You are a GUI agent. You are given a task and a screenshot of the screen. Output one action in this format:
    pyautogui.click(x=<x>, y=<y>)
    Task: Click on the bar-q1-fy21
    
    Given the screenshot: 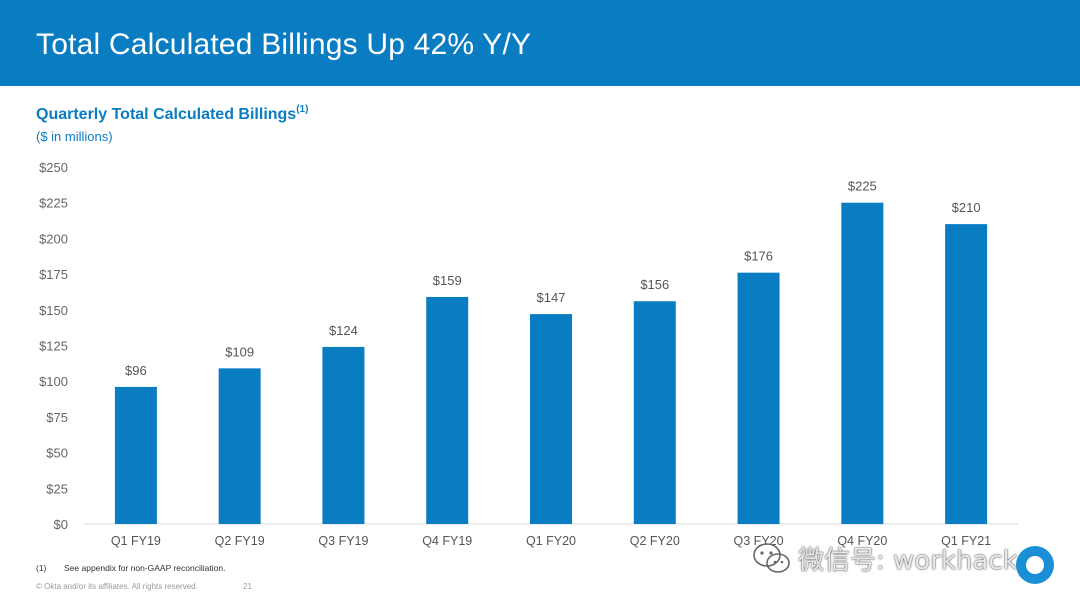 What is the action you would take?
    pyautogui.click(x=966, y=374)
    